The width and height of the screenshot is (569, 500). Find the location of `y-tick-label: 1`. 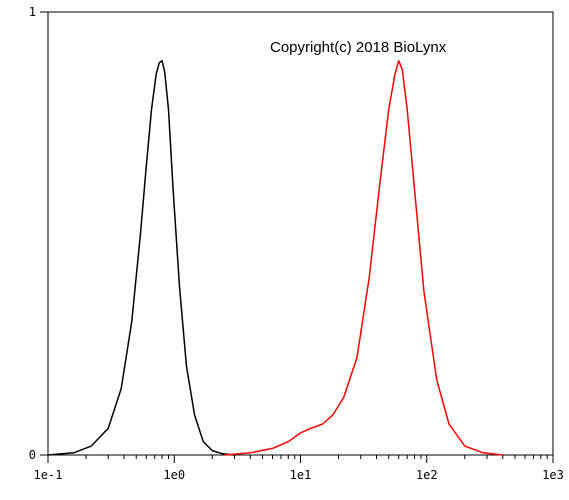

y-tick-label: 1 is located at coordinates (32, 12).